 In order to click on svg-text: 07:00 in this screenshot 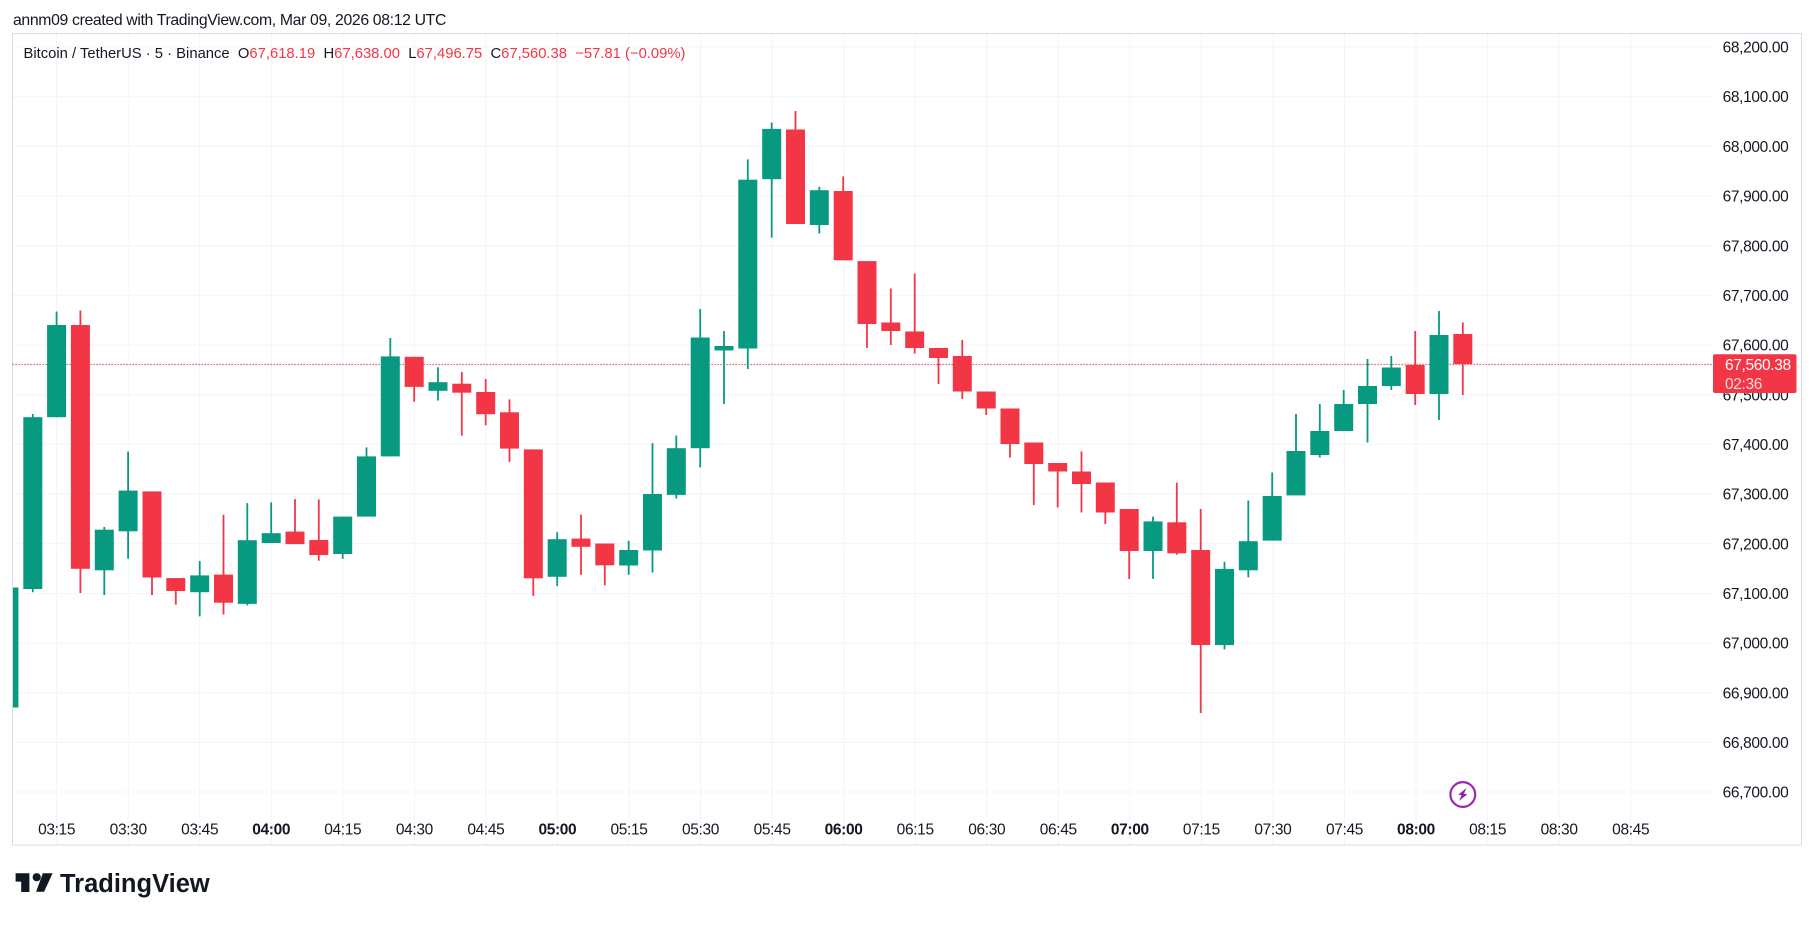, I will do `click(1130, 830)`.